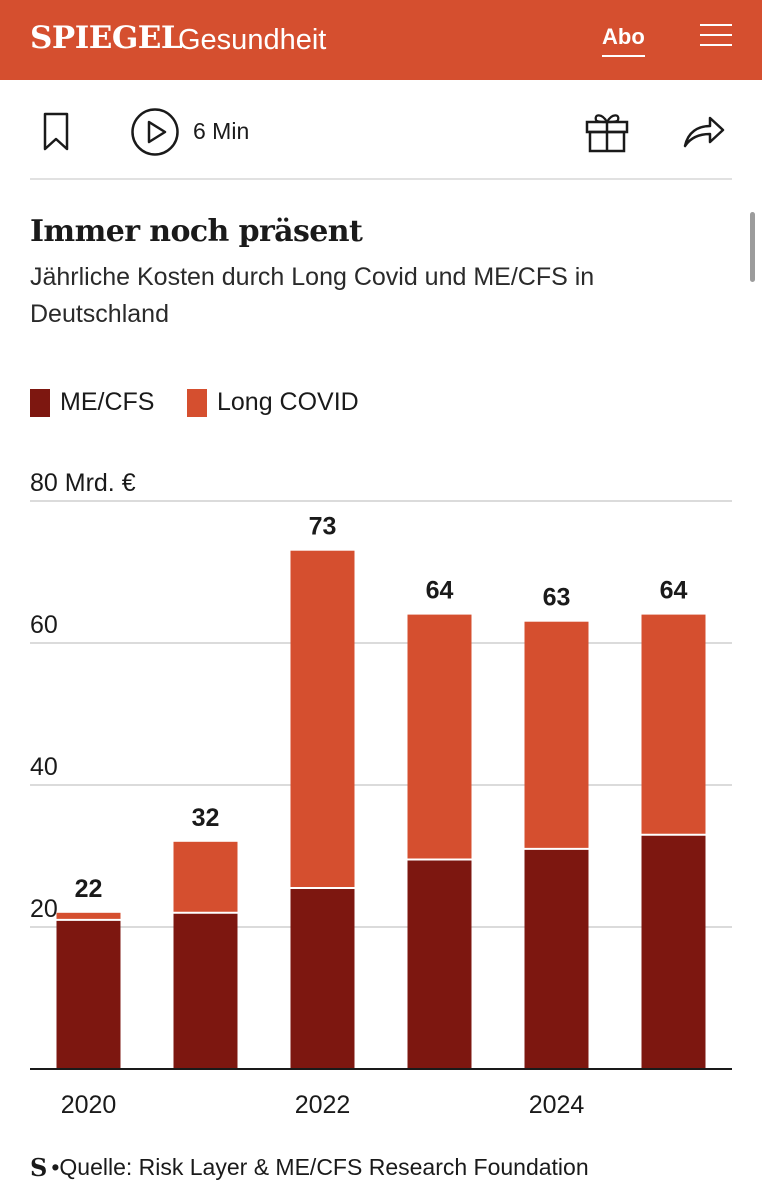  Describe the element at coordinates (252, 40) in the screenshot. I see `section-title: Gesundheit` at that location.